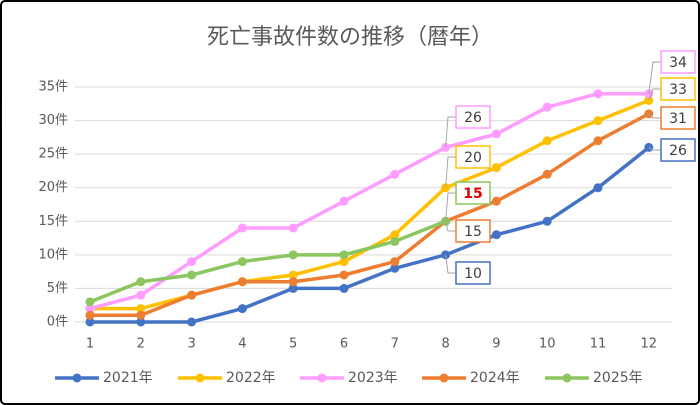 The height and width of the screenshot is (405, 700). I want to click on legend-label: 2025年, so click(618, 378).